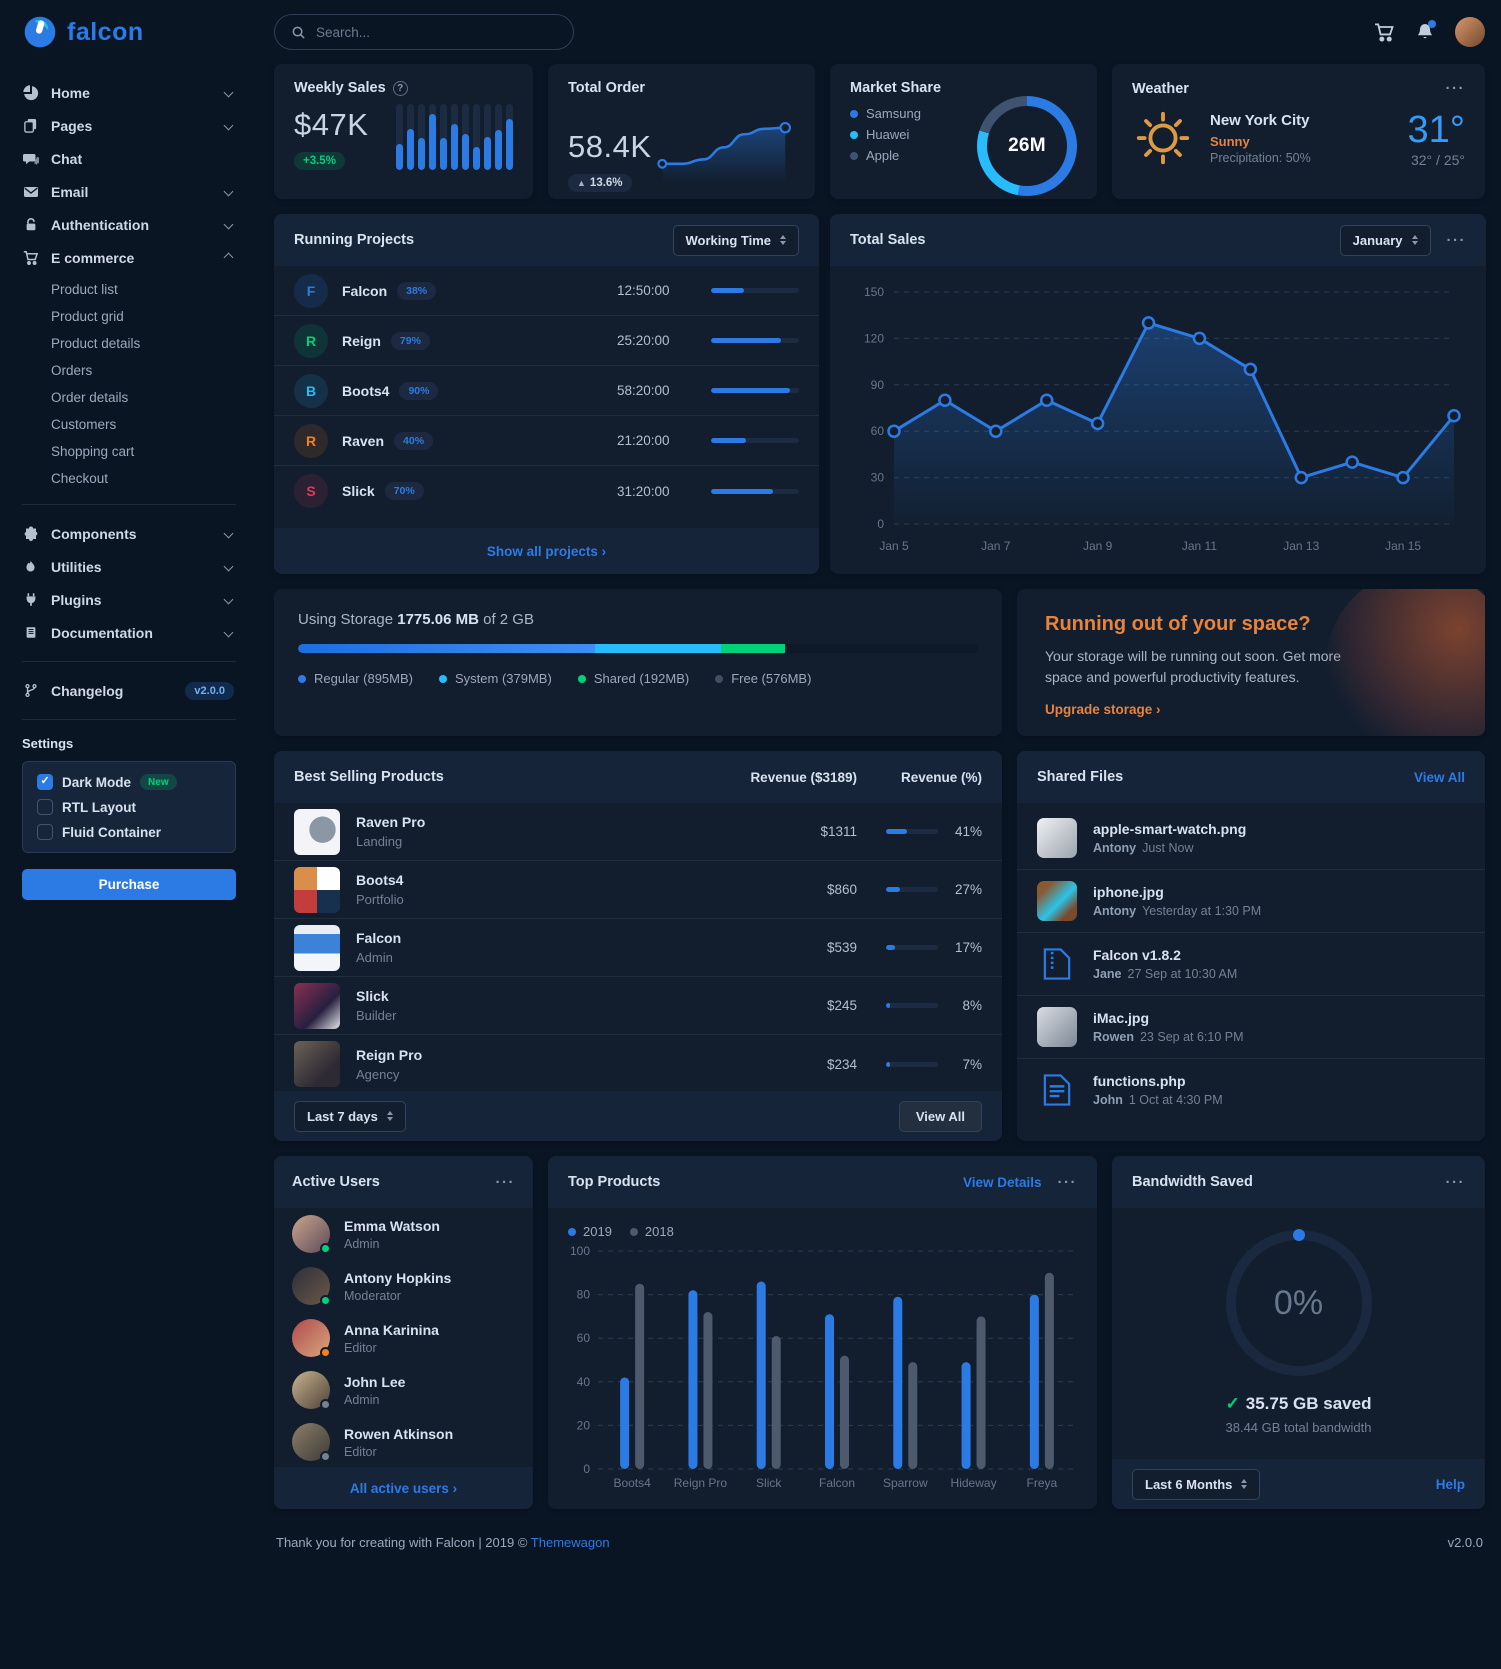 This screenshot has width=1501, height=1669. What do you see at coordinates (1170, 829) in the screenshot?
I see `file-name: apple-smart-watch.png` at bounding box center [1170, 829].